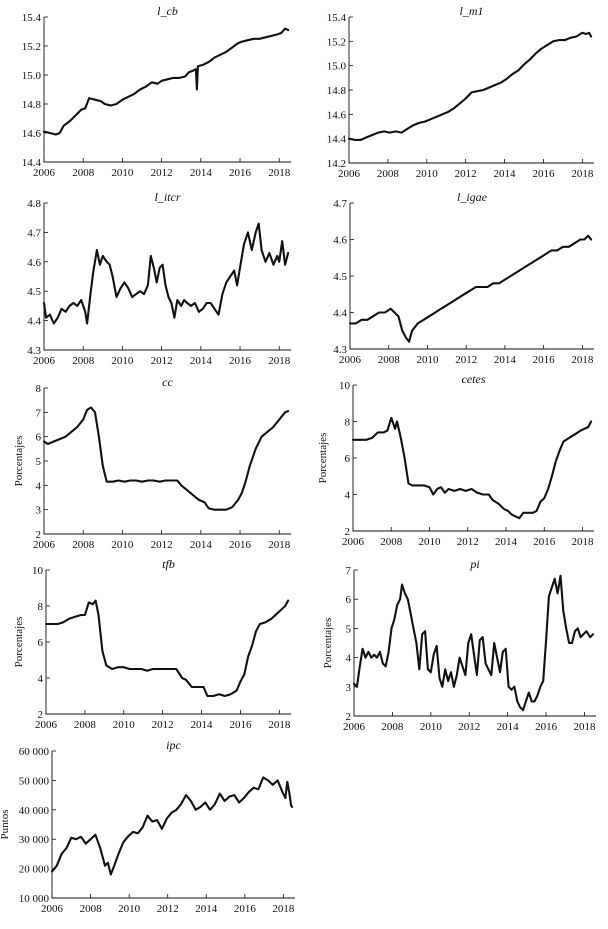 The width and height of the screenshot is (608, 929). What do you see at coordinates (34, 870) in the screenshot?
I see `y-tick-label: 20 000` at bounding box center [34, 870].